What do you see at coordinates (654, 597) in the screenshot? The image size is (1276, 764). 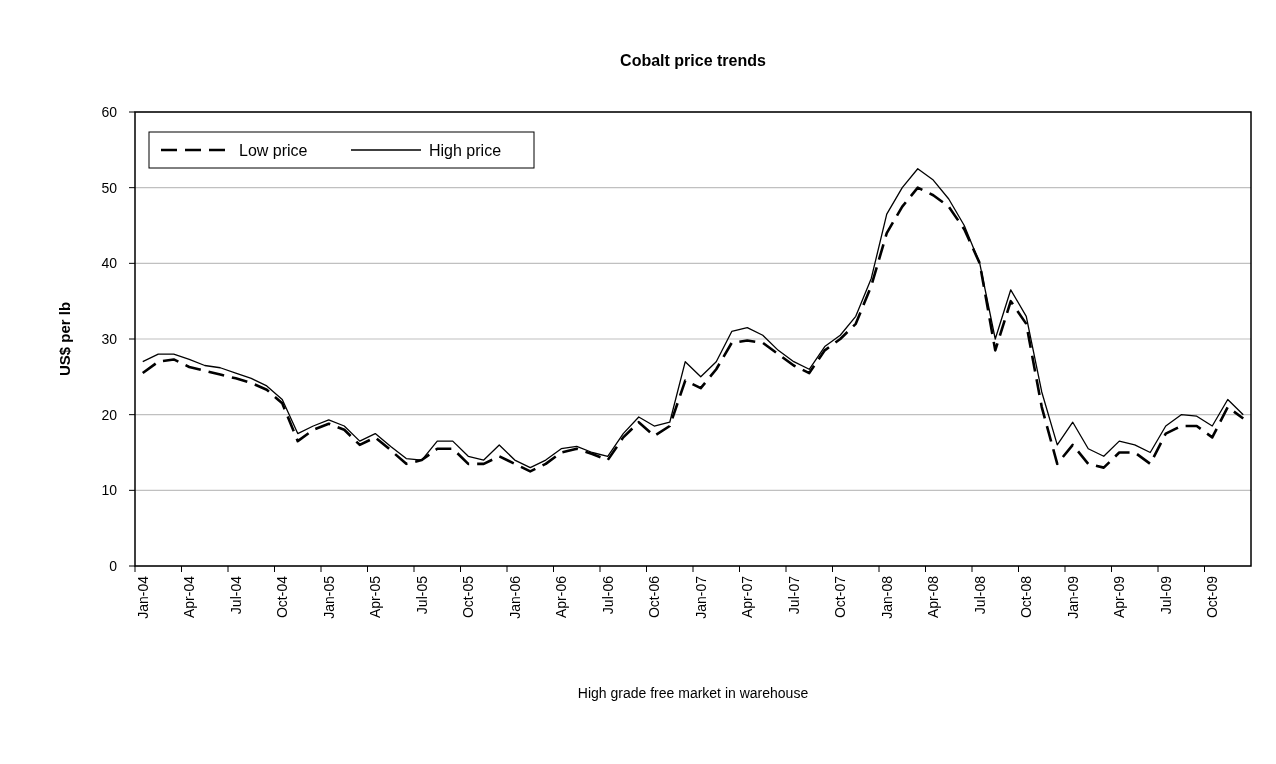 I see `x-tick-label: Oct-06` at bounding box center [654, 597].